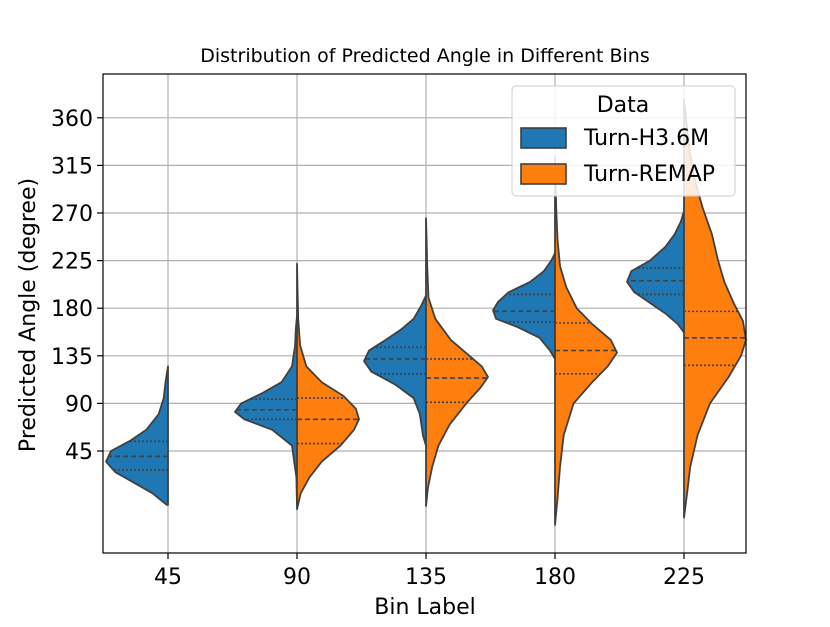 The height and width of the screenshot is (627, 830). What do you see at coordinates (72, 166) in the screenshot?
I see `y-tick-label-315: 315` at bounding box center [72, 166].